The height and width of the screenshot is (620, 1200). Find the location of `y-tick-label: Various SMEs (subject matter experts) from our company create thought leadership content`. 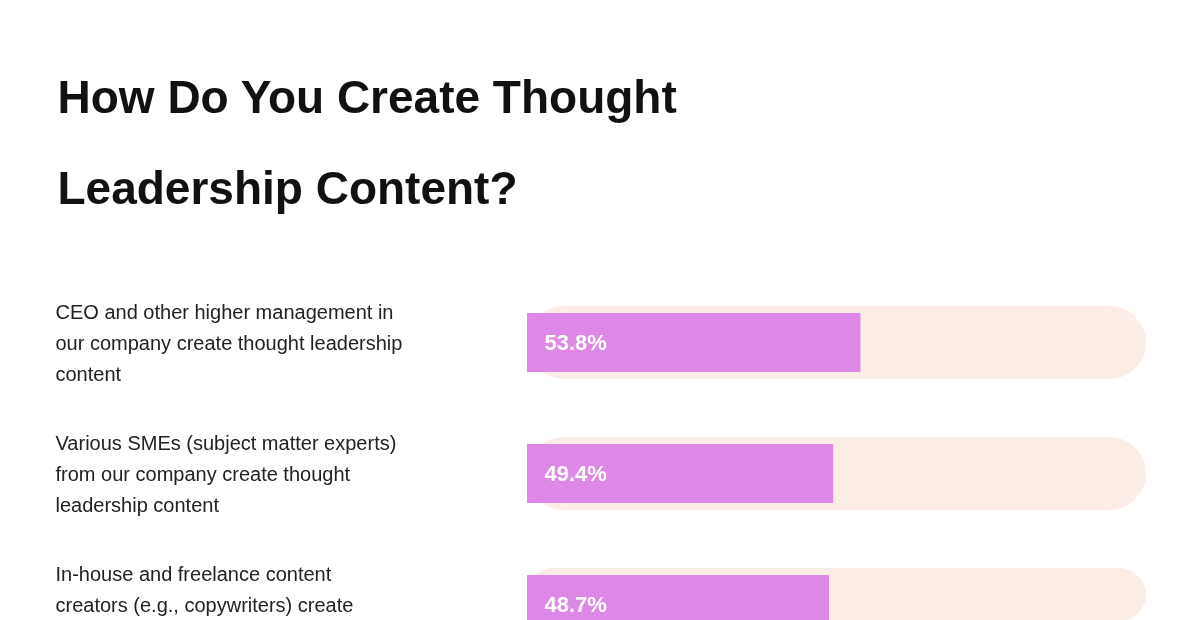

y-tick-label: Various SMEs (subject matter experts) from our company create thought leadership content is located at coordinates (226, 473).